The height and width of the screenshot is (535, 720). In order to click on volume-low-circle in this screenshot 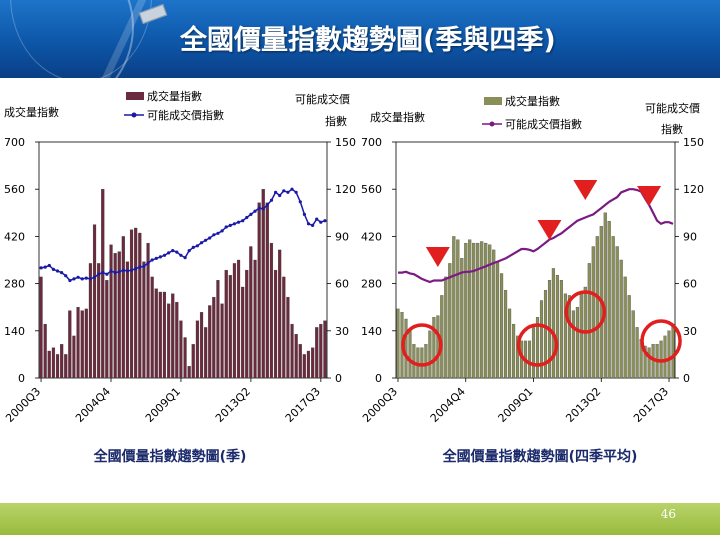, I will do `click(422, 345)`.